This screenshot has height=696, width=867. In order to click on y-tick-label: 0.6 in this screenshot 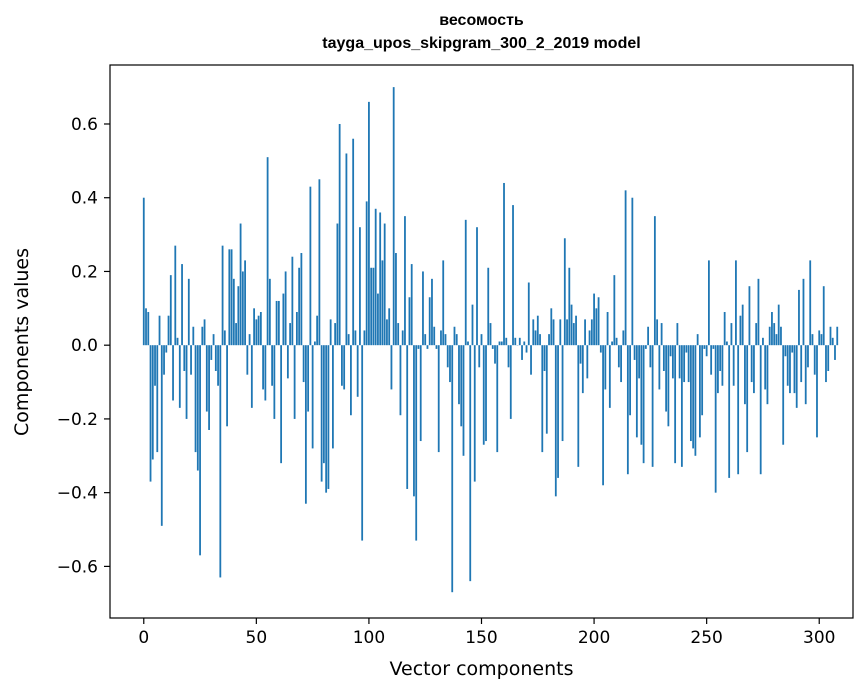, I will do `click(84, 125)`.